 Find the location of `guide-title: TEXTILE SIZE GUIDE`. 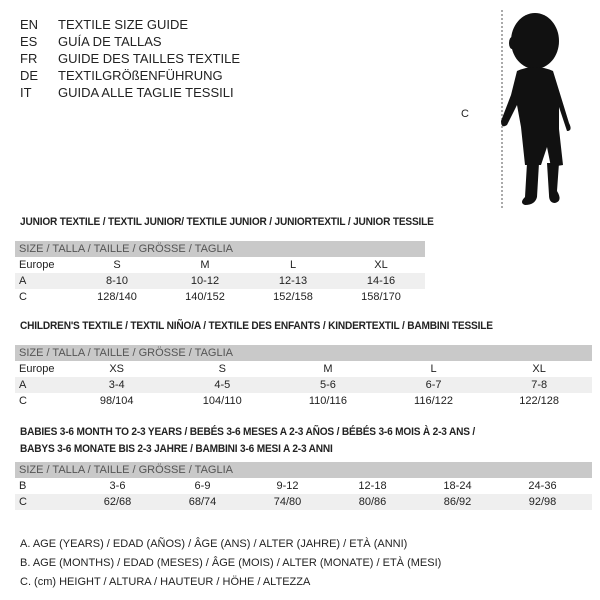

guide-title: TEXTILE SIZE GUIDE is located at coordinates (123, 24).